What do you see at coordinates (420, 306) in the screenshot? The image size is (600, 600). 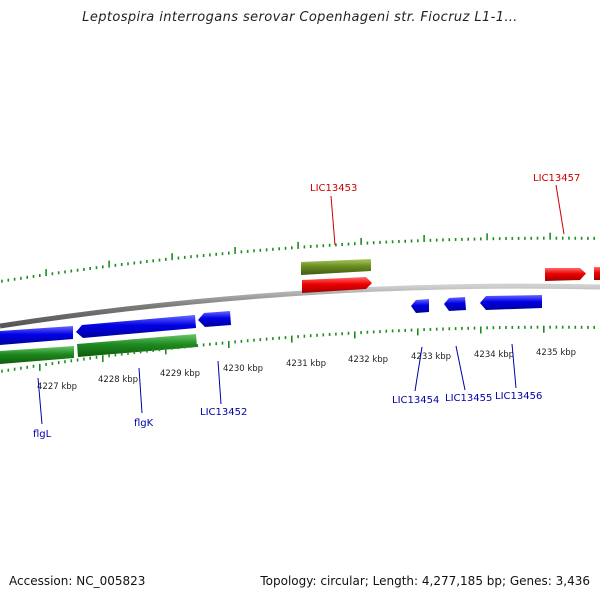 I see `gene-LIC13454` at bounding box center [420, 306].